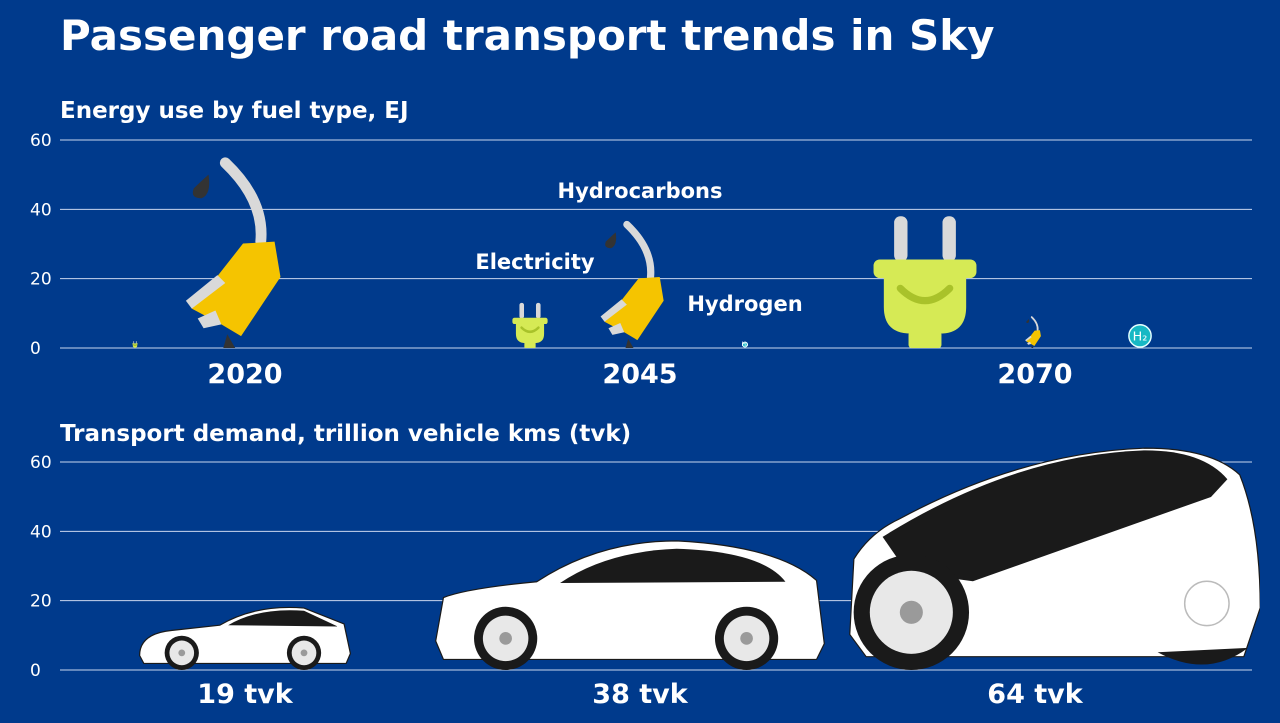 This screenshot has height=723, width=1280. Describe the element at coordinates (234, 111) in the screenshot. I see `energy-chart-title: Energy use by fuel type, EJ` at that location.